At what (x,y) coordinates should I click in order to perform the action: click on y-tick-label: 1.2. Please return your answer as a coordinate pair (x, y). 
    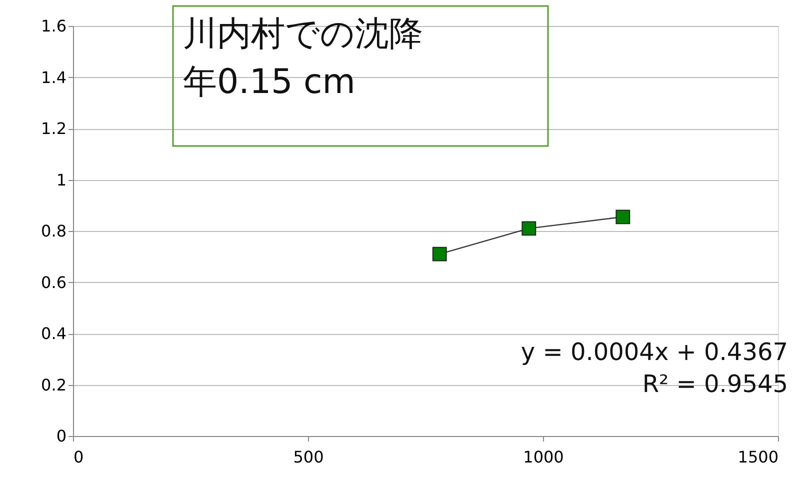
    Looking at the image, I should click on (53, 128).